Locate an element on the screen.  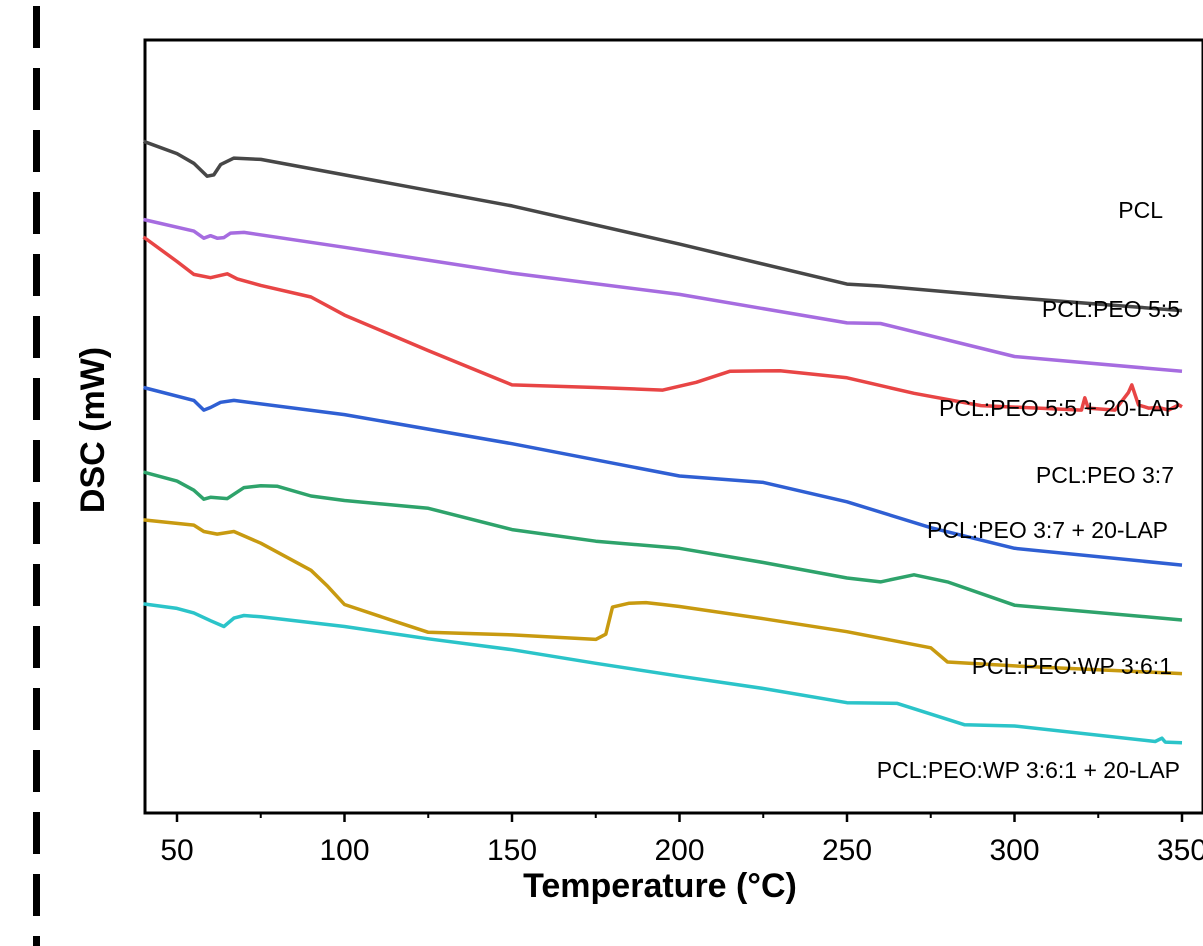
x-axis-title: Temperature (°C) is located at coordinates (660, 886).